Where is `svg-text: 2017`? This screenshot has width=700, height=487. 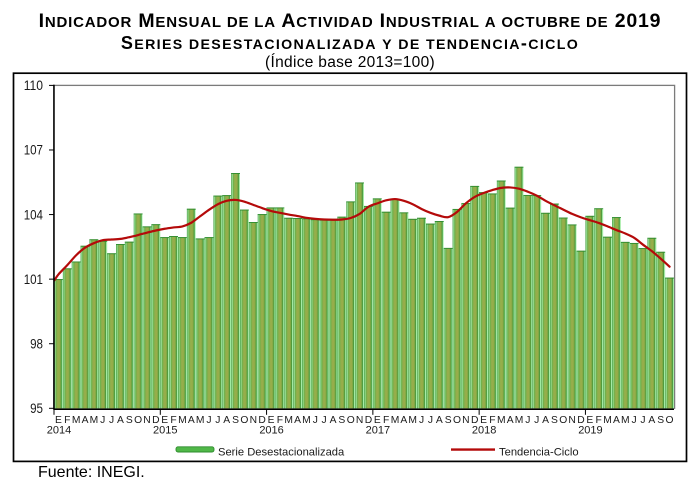
svg-text: 2017 is located at coordinates (378, 431).